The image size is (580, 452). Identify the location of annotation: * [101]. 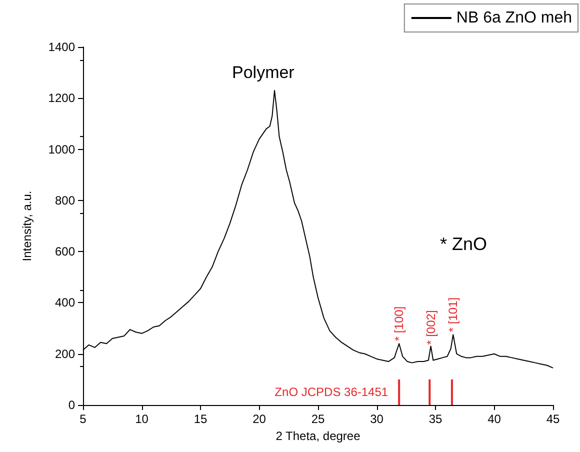
(453, 314).